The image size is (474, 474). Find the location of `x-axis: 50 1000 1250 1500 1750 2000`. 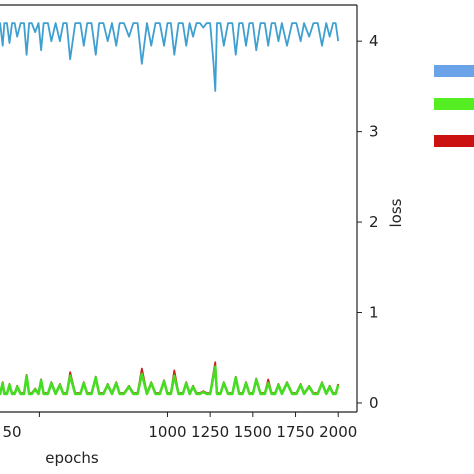

x-axis: 50 1000 1250 1500 1750 2000 is located at coordinates (179, 426).